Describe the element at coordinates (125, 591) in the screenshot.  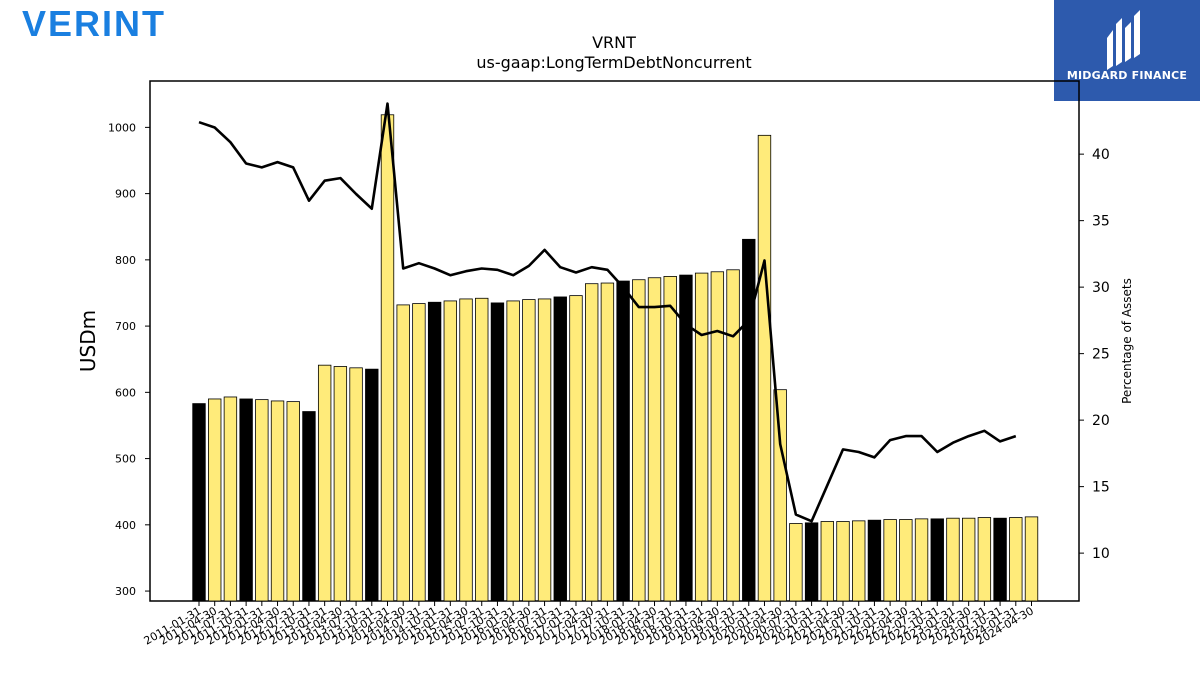
I see `y-tick-label: 300` at that location.